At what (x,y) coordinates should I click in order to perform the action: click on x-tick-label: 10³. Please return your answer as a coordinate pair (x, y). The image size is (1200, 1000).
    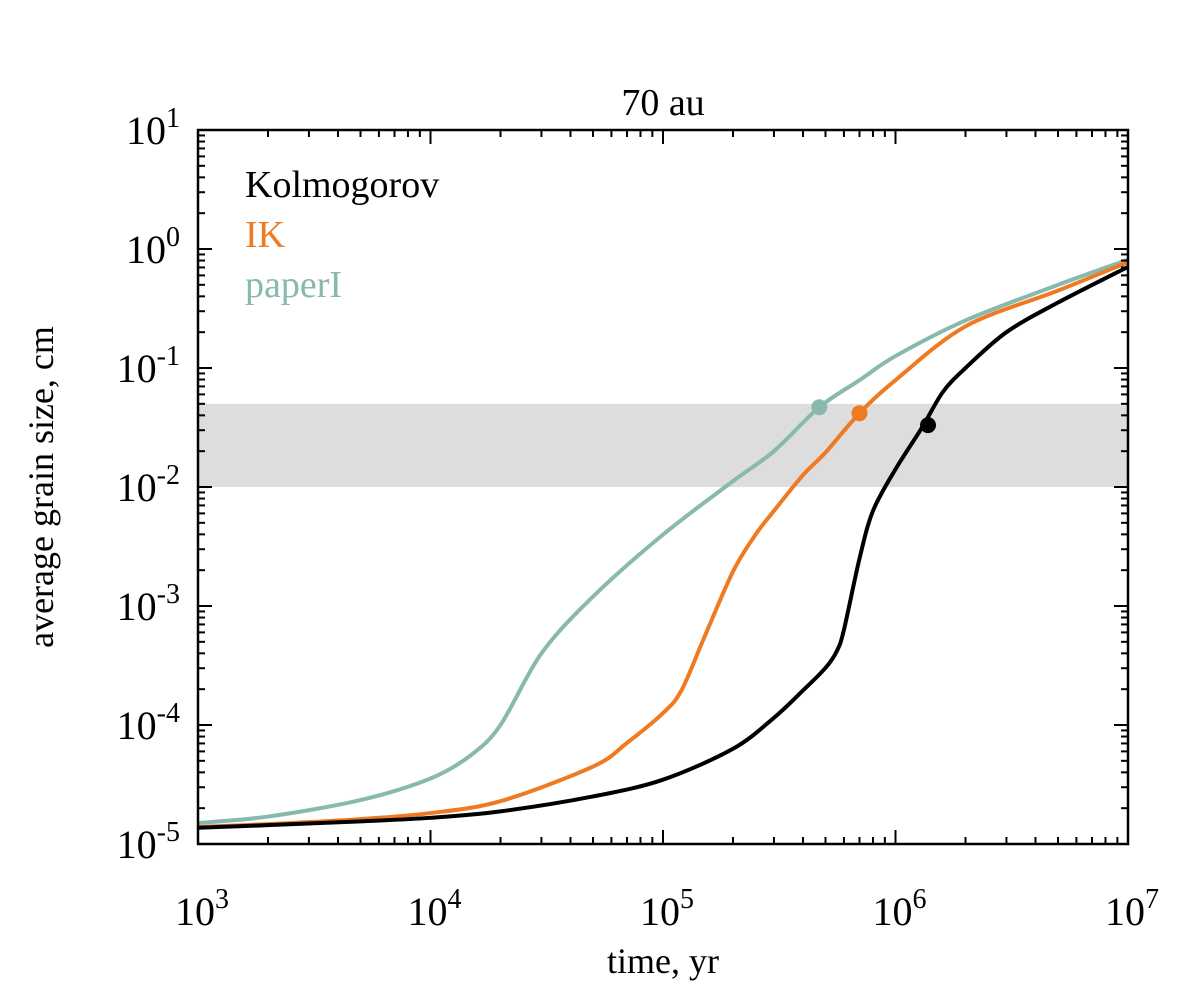
    Looking at the image, I should click on (202, 909).